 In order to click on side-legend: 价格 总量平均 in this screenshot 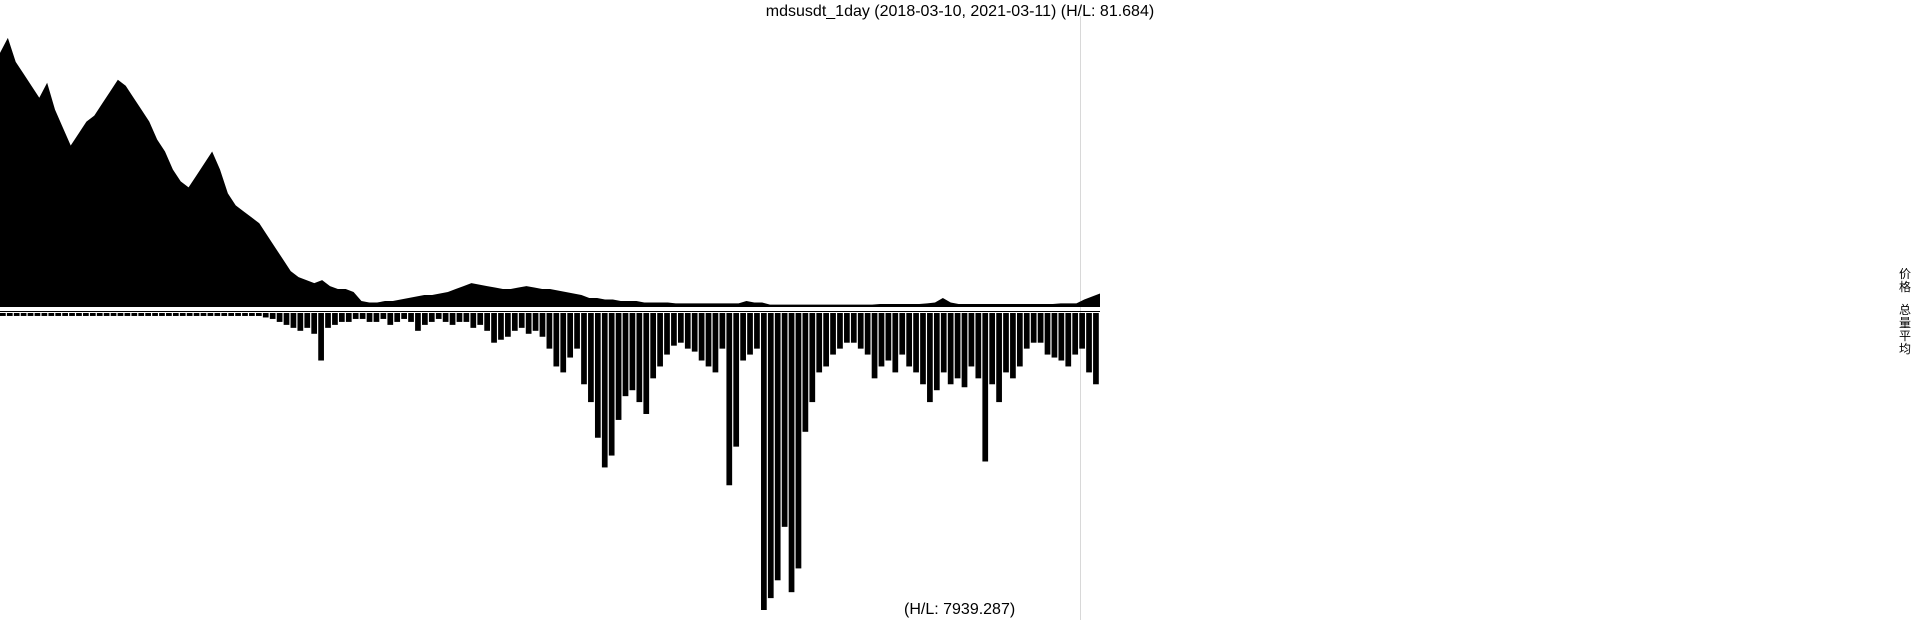, I will do `click(1908, 312)`.